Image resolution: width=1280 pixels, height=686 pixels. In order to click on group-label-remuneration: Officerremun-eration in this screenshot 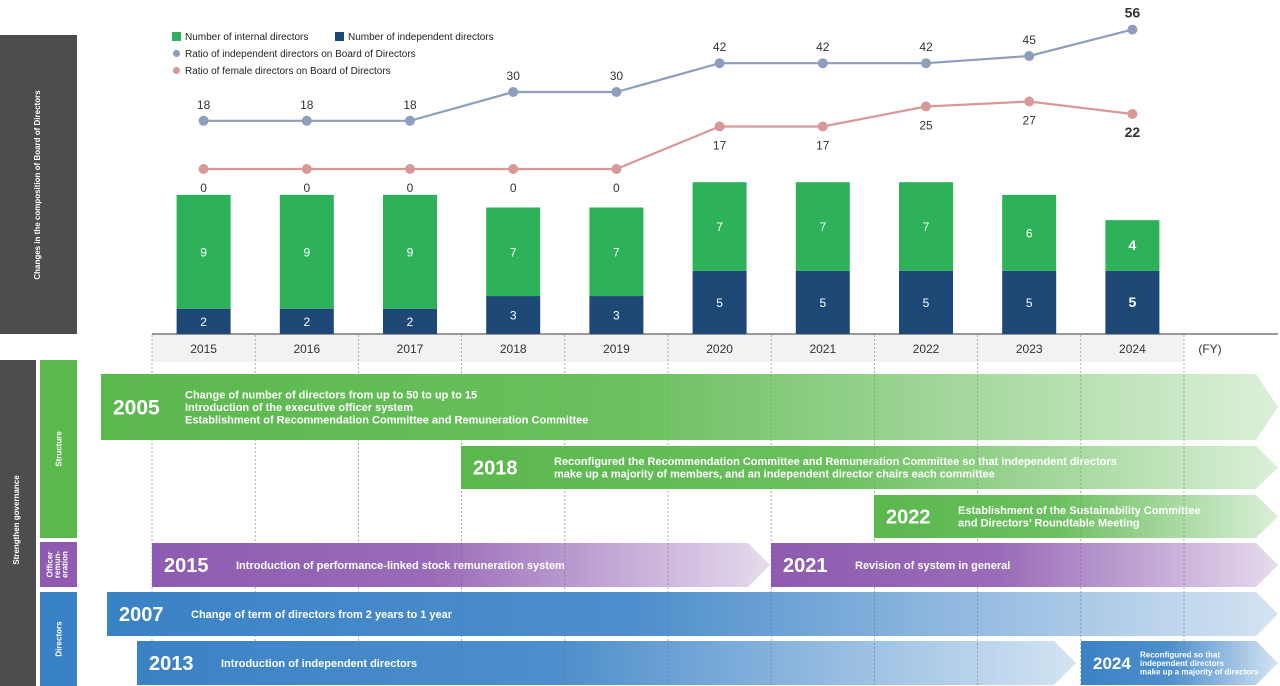, I will do `click(58, 564)`.